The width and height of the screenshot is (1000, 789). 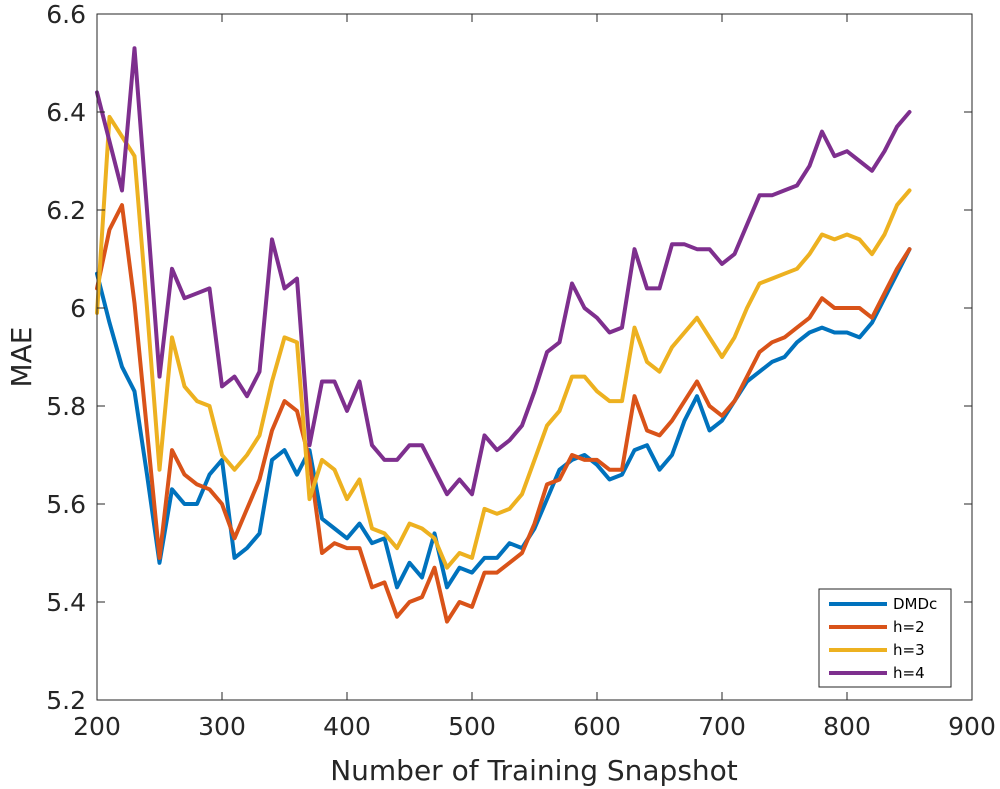 I want to click on x-tick-label: 400, so click(x=347, y=726).